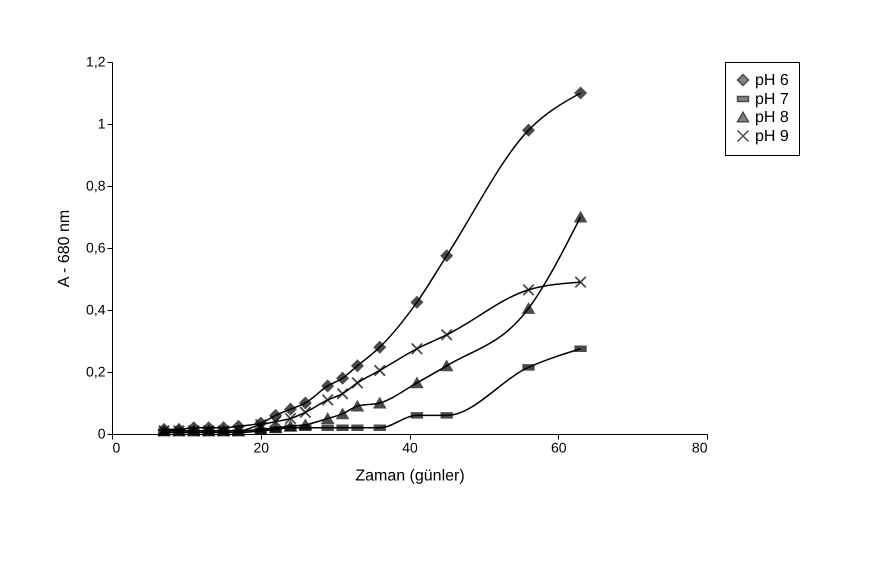 Image resolution: width=881 pixels, height=569 pixels. I want to click on legend-label: pH 9, so click(772, 136).